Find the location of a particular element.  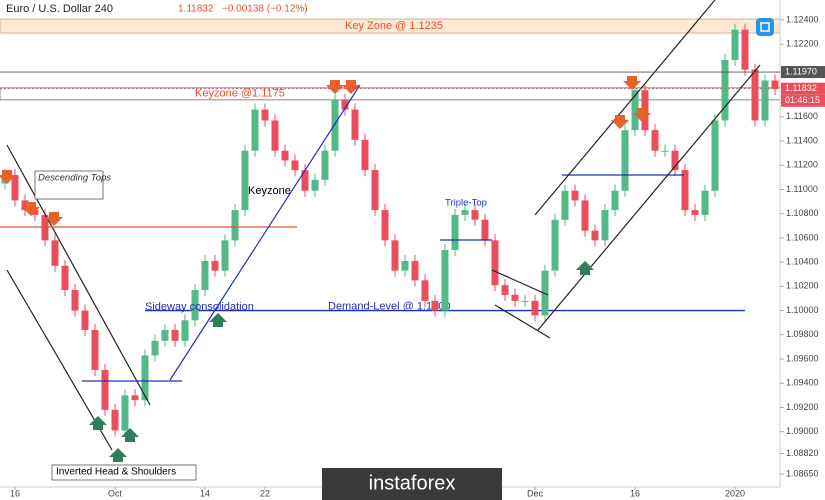

price-label-box is located at coordinates (803, 72).